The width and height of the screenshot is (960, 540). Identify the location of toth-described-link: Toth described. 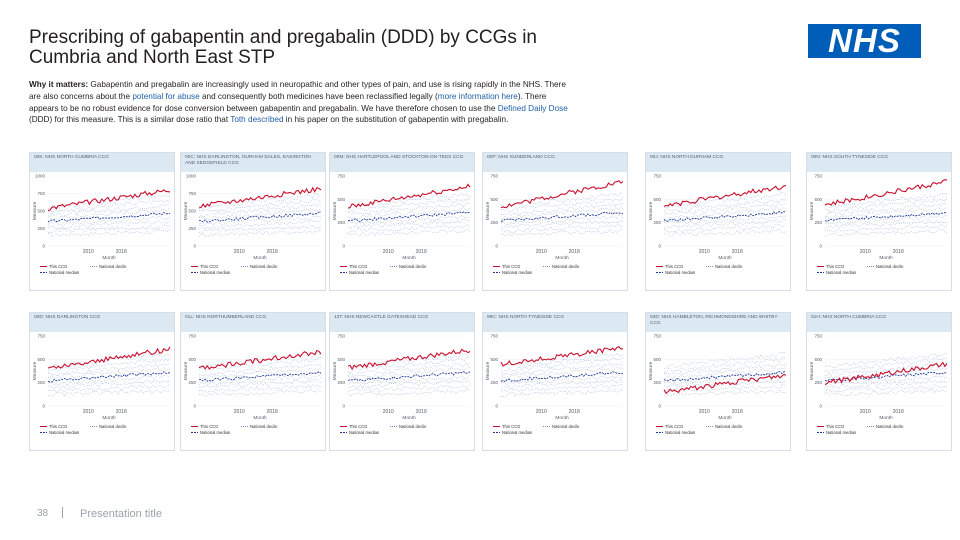
(257, 120).